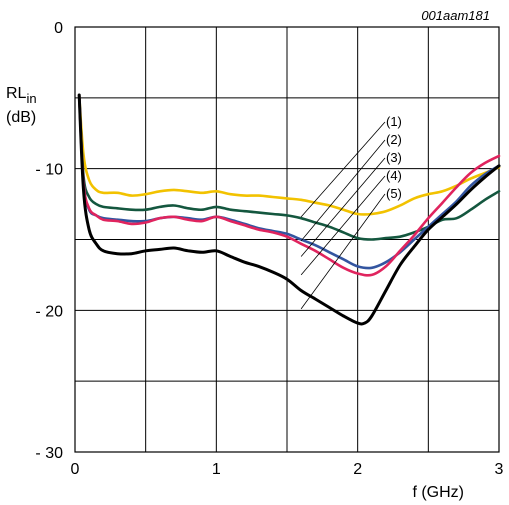  Describe the element at coordinates (49, 311) in the screenshot. I see `y-tick-label: - 20` at that location.